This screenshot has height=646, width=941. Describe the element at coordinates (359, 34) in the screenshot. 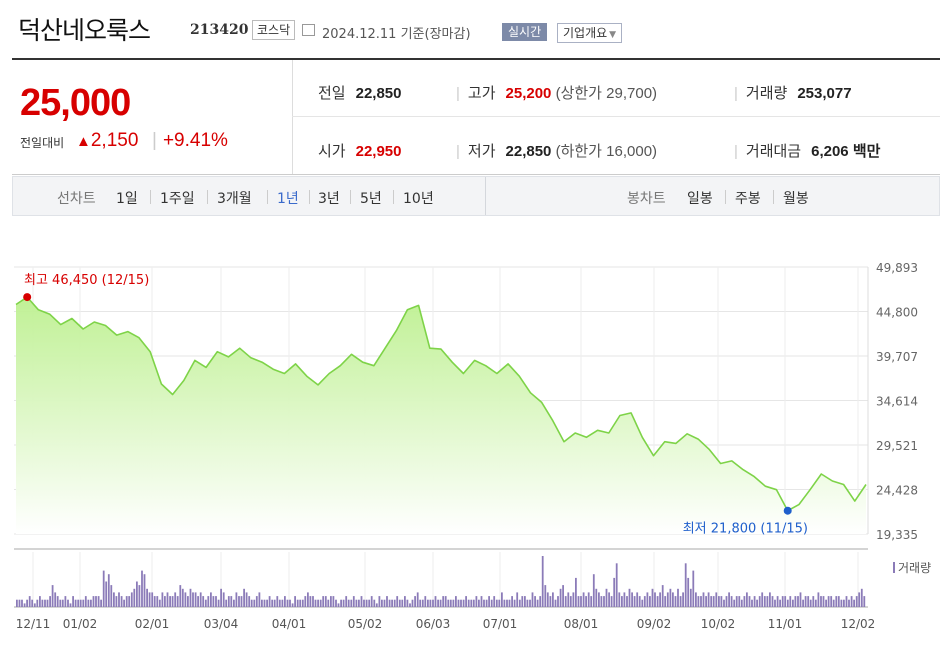

I see `date-value: 2024.12.11` at that location.